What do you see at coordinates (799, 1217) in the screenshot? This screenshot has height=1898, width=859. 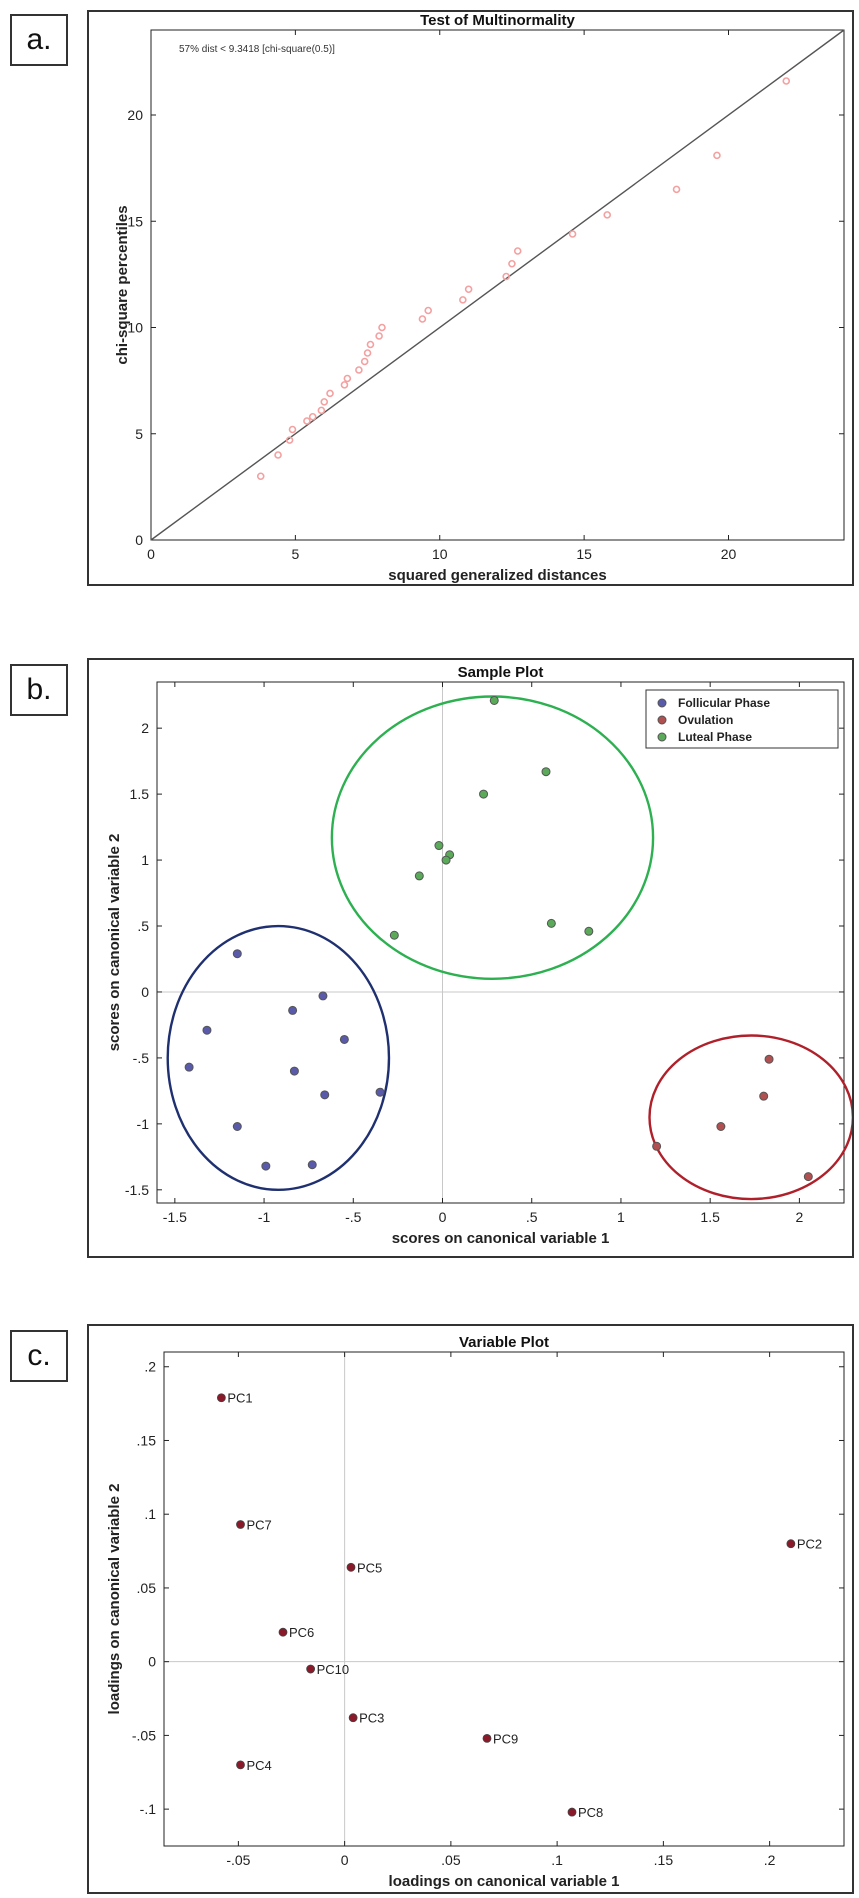 I see `x-tick-label: 2` at bounding box center [799, 1217].